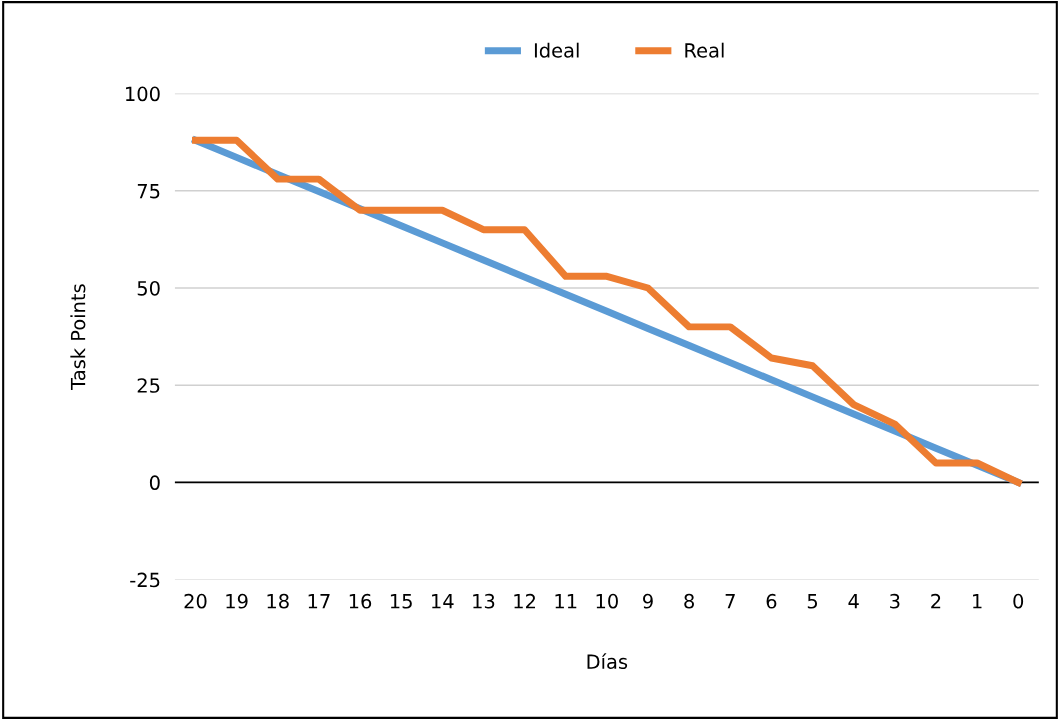 This screenshot has width=1060, height=720. Describe the element at coordinates (730, 601) in the screenshot. I see `x-tick-label: 7` at that location.